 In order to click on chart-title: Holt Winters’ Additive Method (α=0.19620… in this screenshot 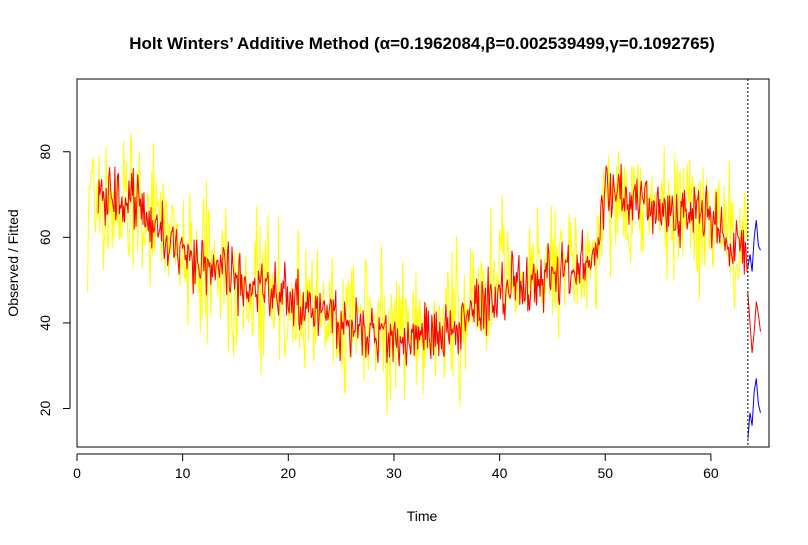, I will do `click(422, 43)`.